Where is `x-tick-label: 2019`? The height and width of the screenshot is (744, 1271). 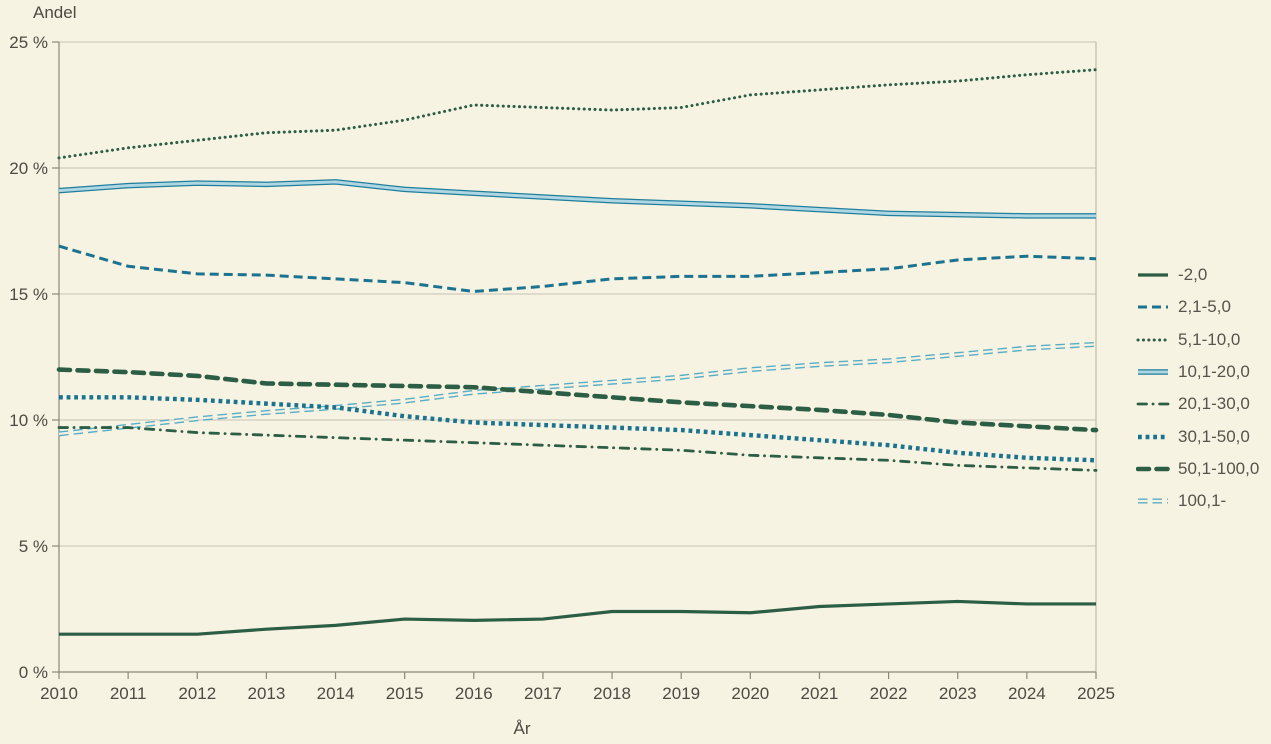
x-tick-label: 2019 is located at coordinates (681, 693).